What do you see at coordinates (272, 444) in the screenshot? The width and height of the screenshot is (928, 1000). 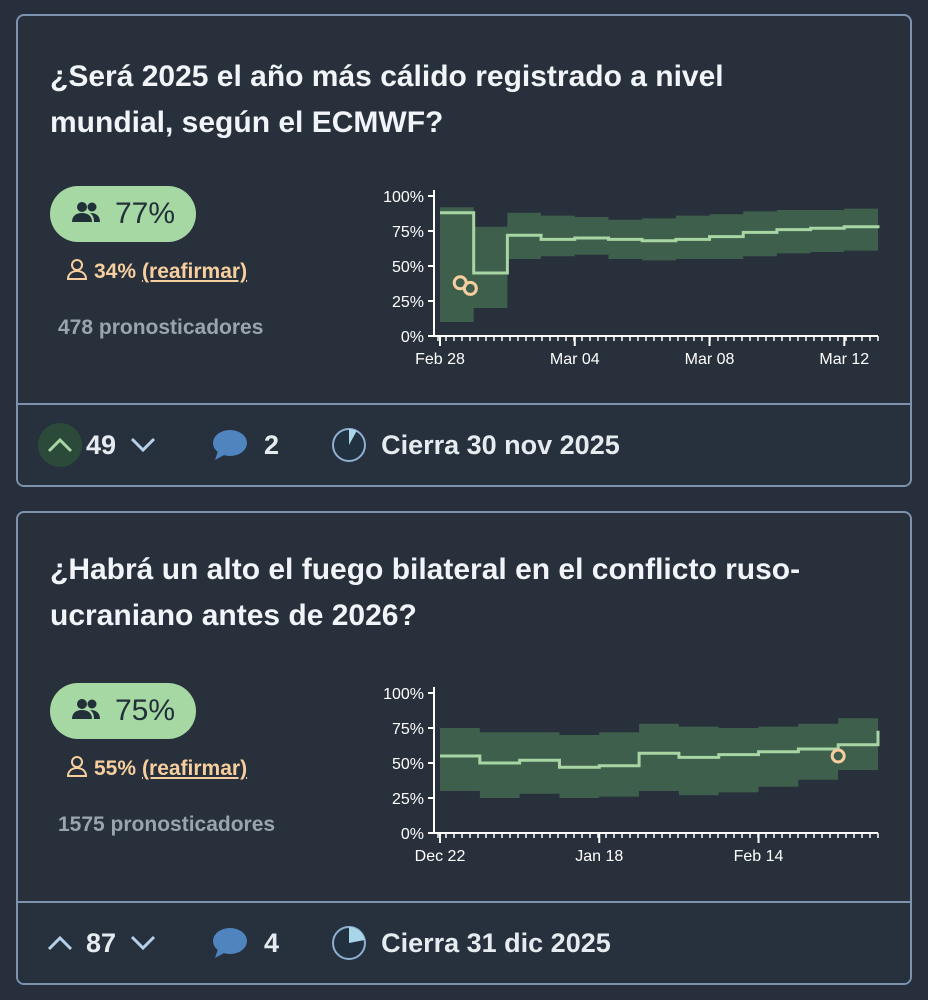 I see `comments-count: 2` at bounding box center [272, 444].